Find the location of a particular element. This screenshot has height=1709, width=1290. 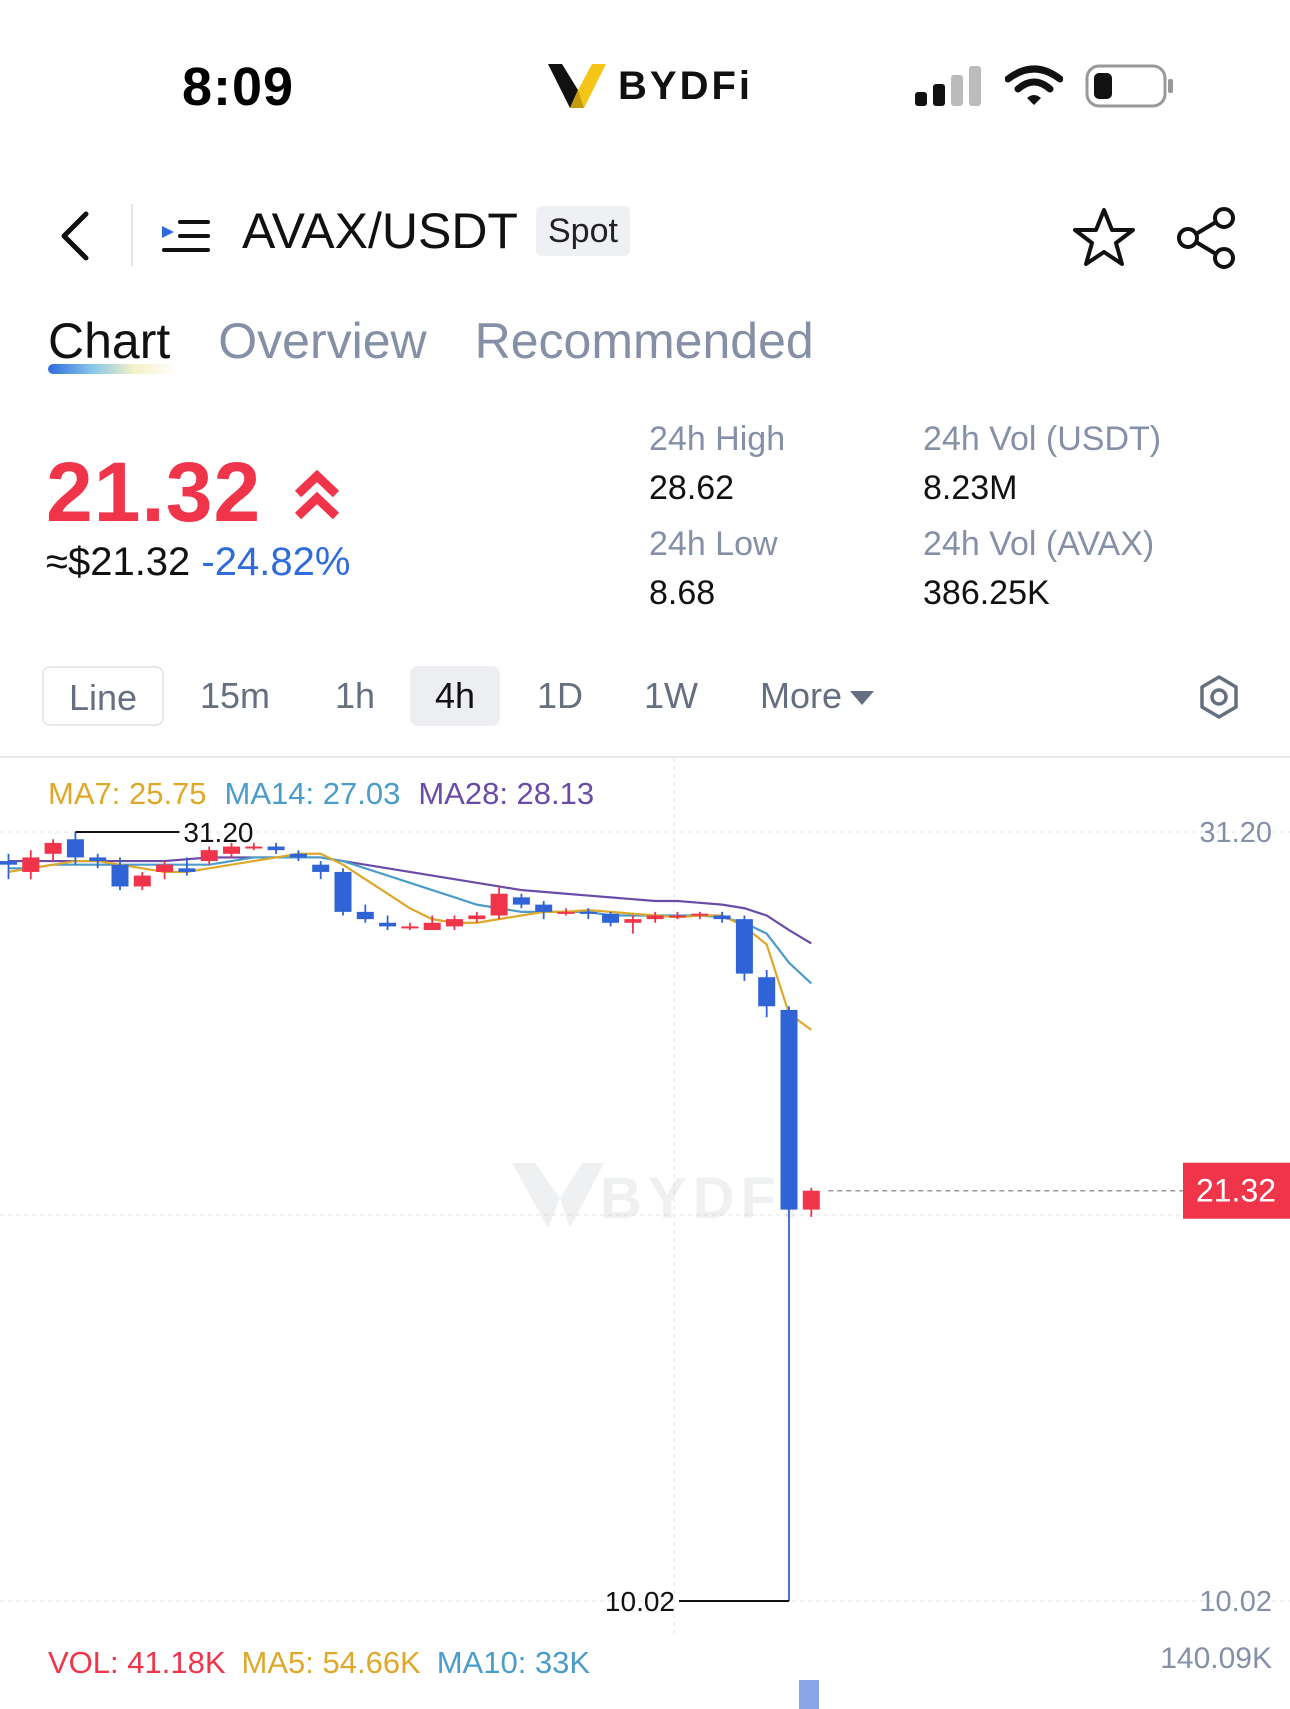

share-icon is located at coordinates (1207, 238).